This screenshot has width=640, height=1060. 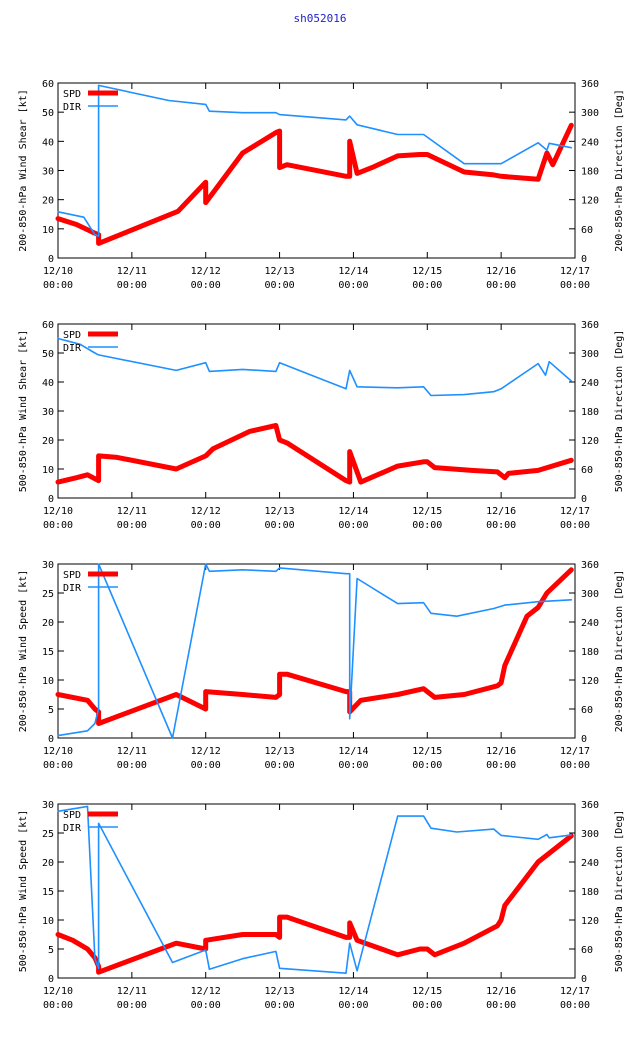 I want to click on y-left-axis-label: 200-850-hPa Wind Speed [kt], so click(x=23, y=651).